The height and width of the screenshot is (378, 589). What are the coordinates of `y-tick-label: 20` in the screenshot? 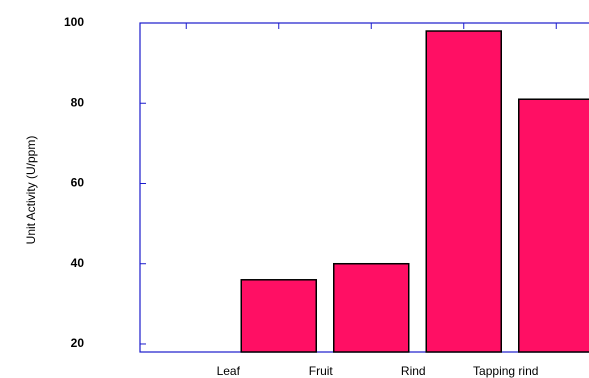 It's located at (78, 343).